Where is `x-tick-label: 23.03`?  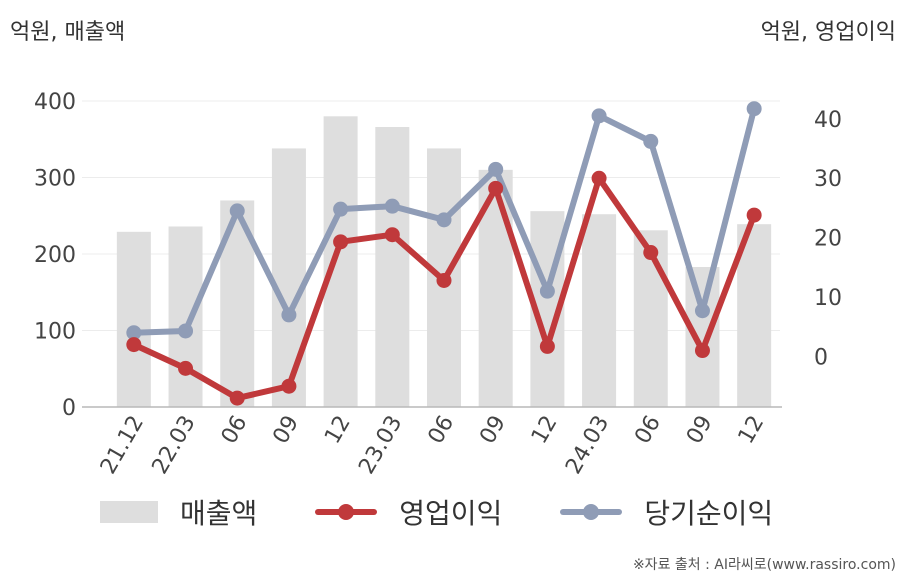 x-tick-label: 23.03 is located at coordinates (380, 445).